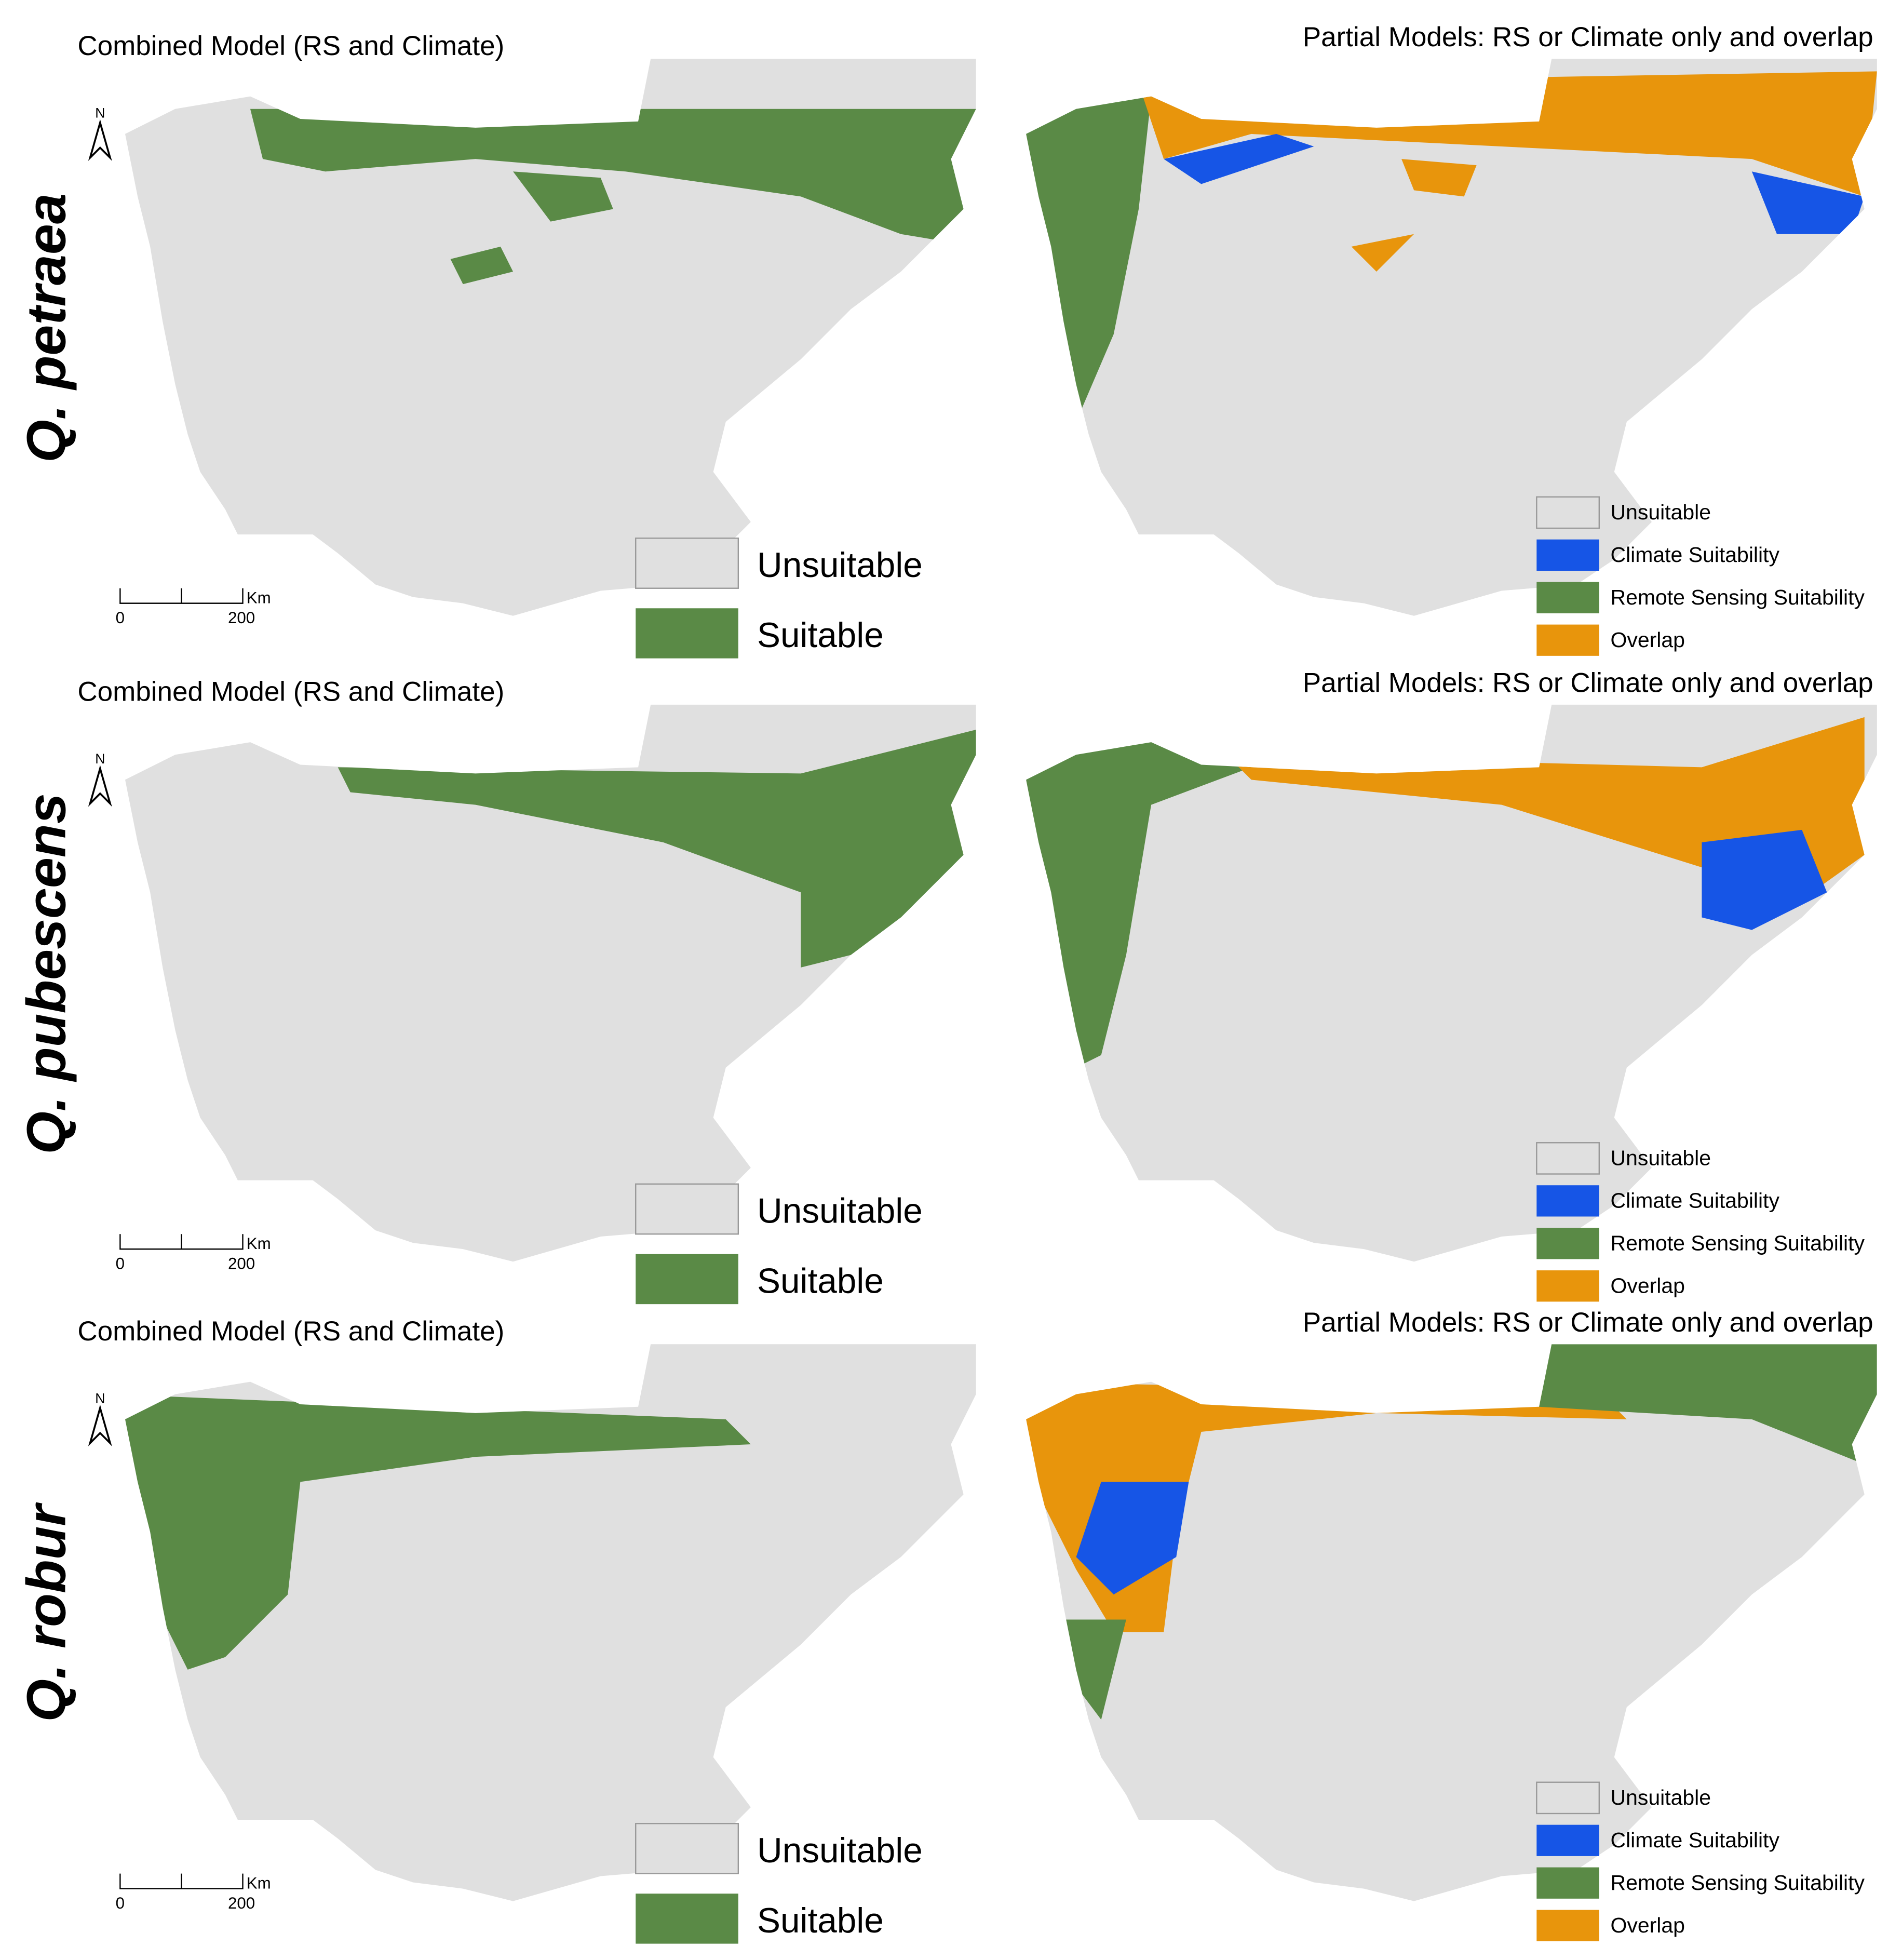 The height and width of the screenshot is (1960, 1902). What do you see at coordinates (46, 328) in the screenshot?
I see `species-label: Q. petraea` at bounding box center [46, 328].